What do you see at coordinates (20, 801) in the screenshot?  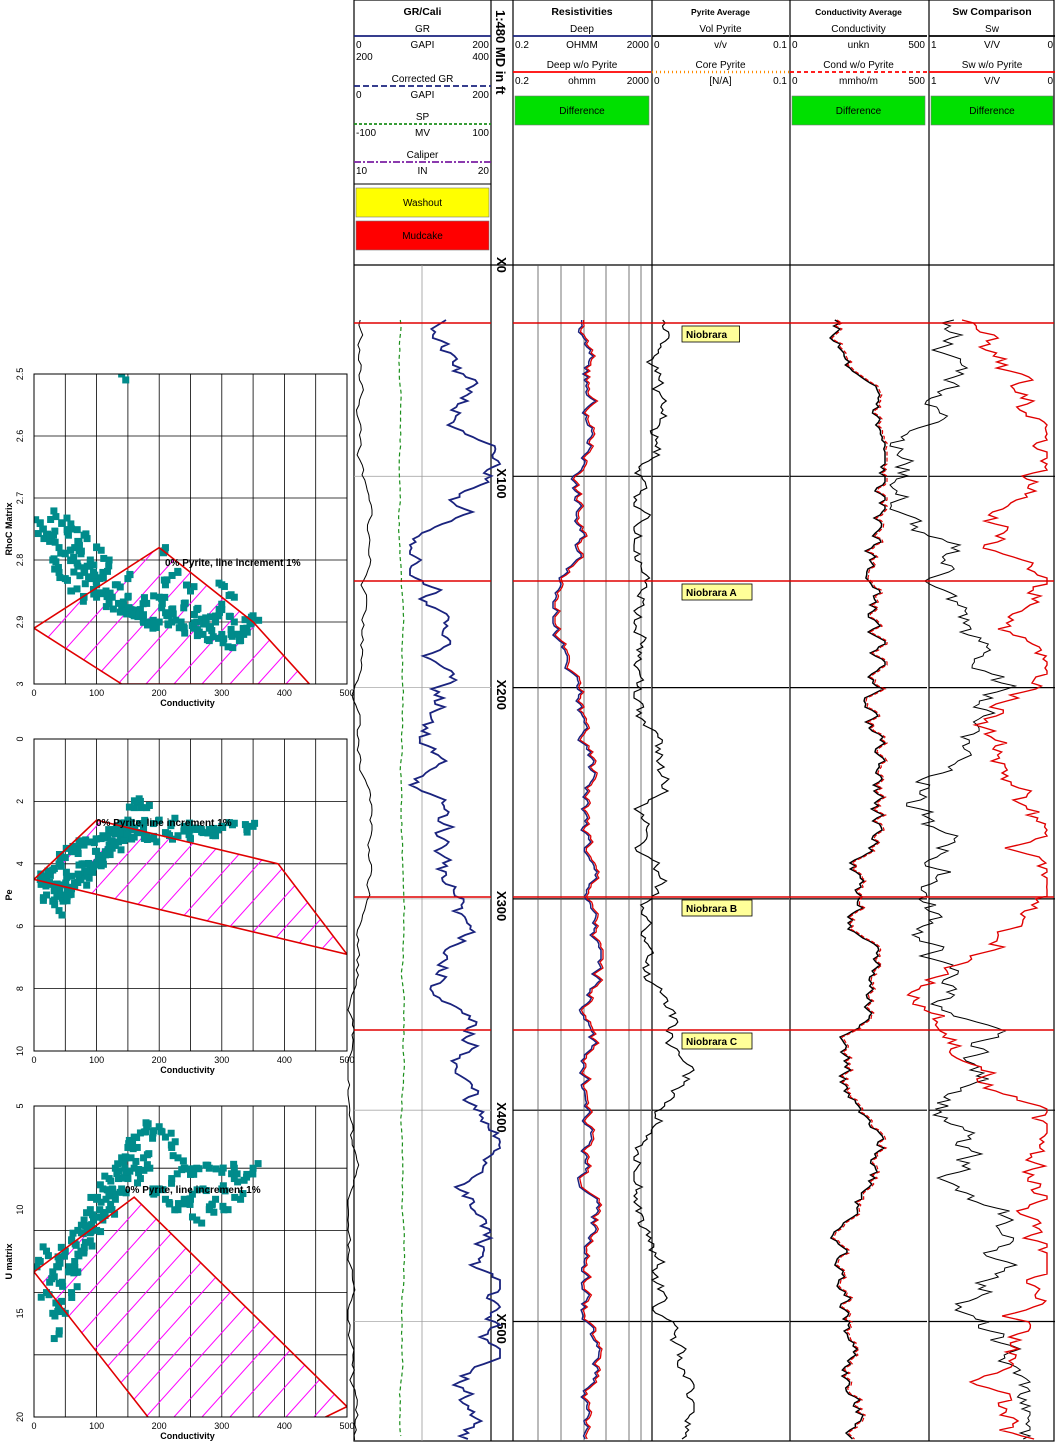 I see `y-tick-label: 2` at bounding box center [20, 801].